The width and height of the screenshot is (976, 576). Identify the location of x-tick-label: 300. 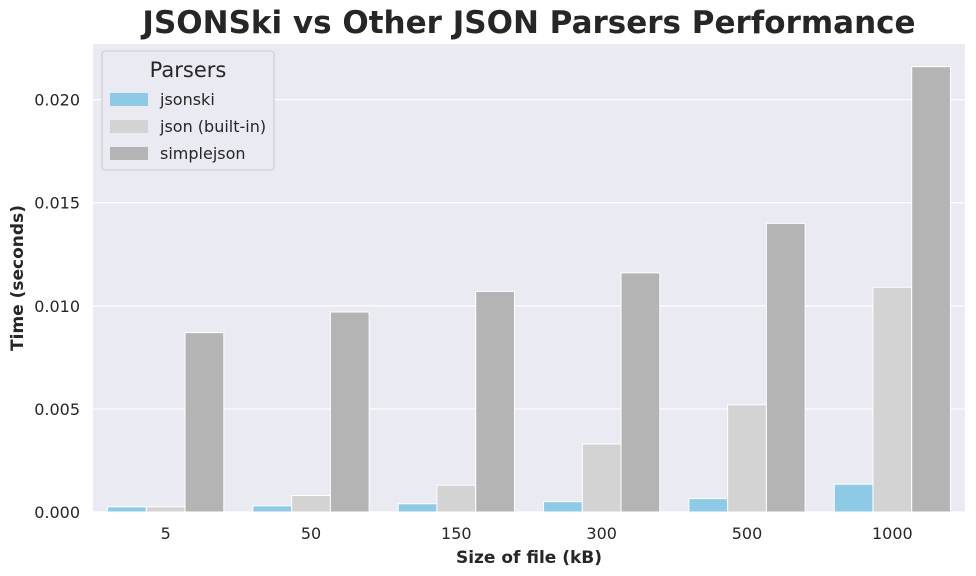
(601, 533).